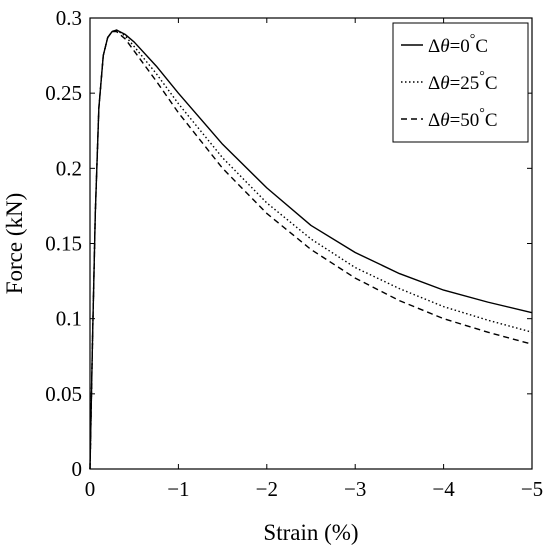 The height and width of the screenshot is (552, 550). I want to click on legend-label-1: Δθ=0°C, so click(458, 44).